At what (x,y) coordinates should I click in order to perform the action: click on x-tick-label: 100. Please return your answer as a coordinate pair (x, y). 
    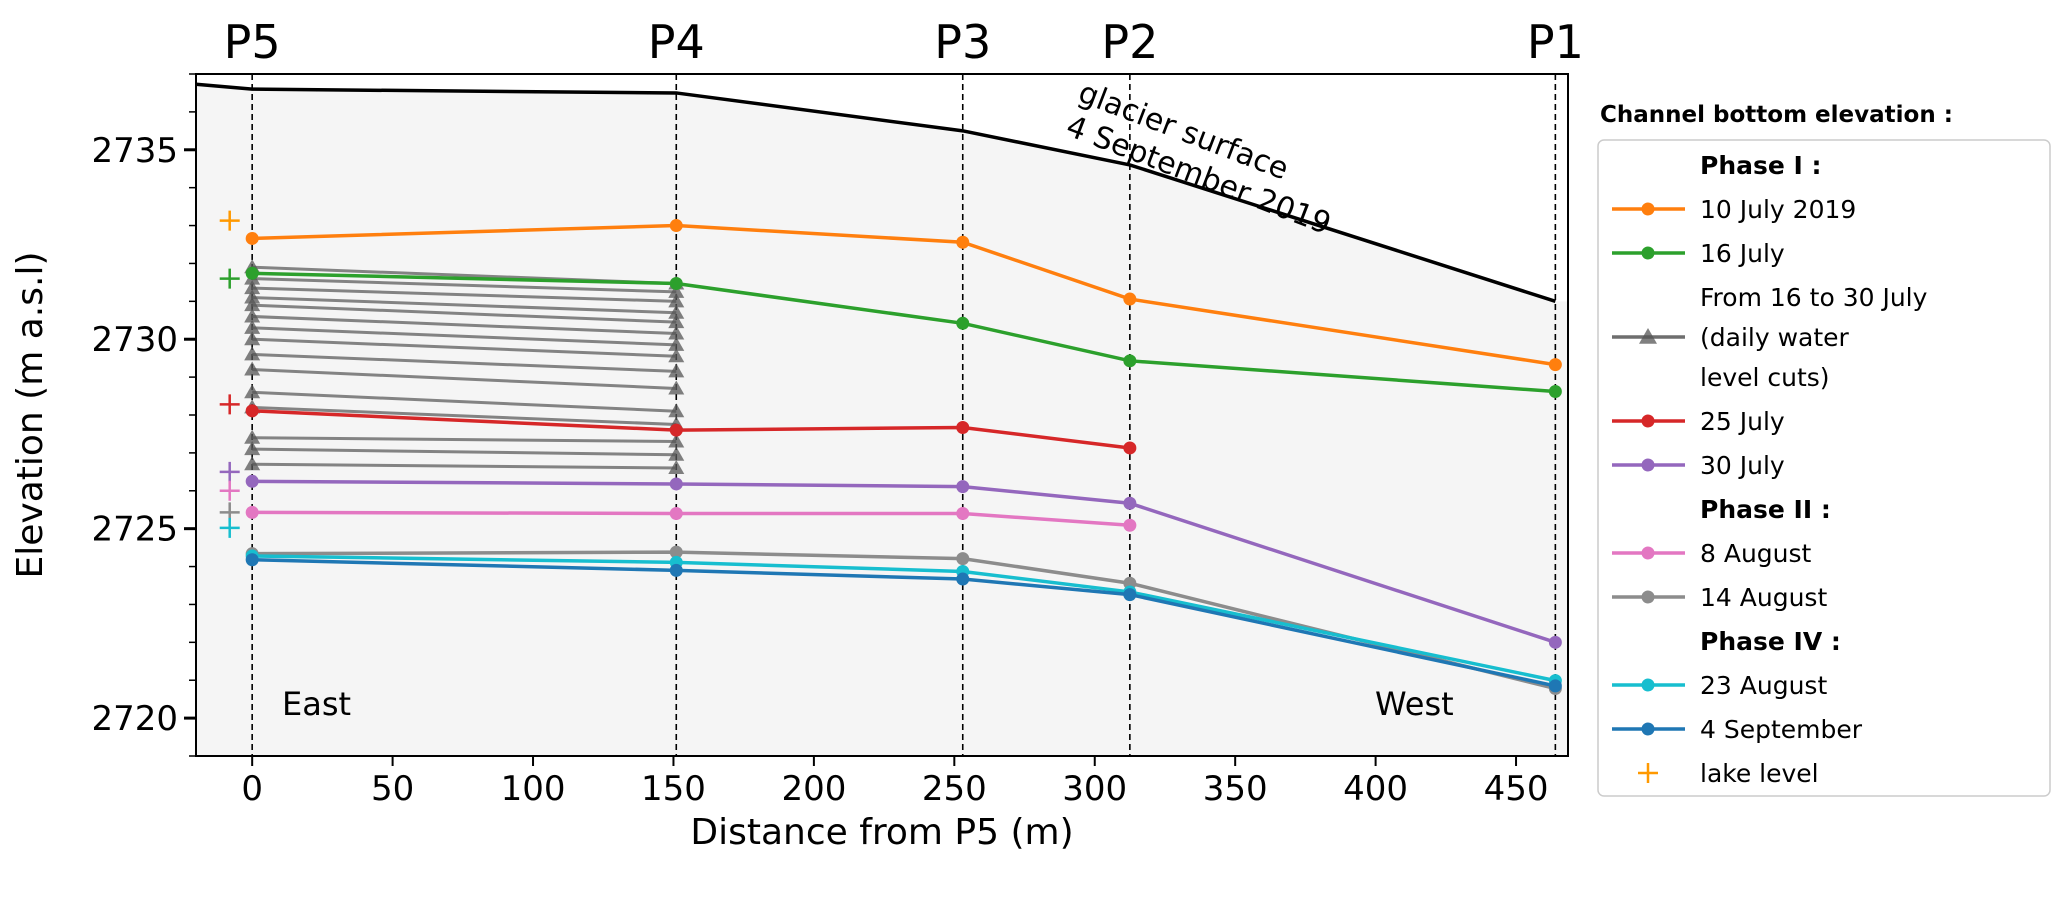
    Looking at the image, I should click on (533, 789).